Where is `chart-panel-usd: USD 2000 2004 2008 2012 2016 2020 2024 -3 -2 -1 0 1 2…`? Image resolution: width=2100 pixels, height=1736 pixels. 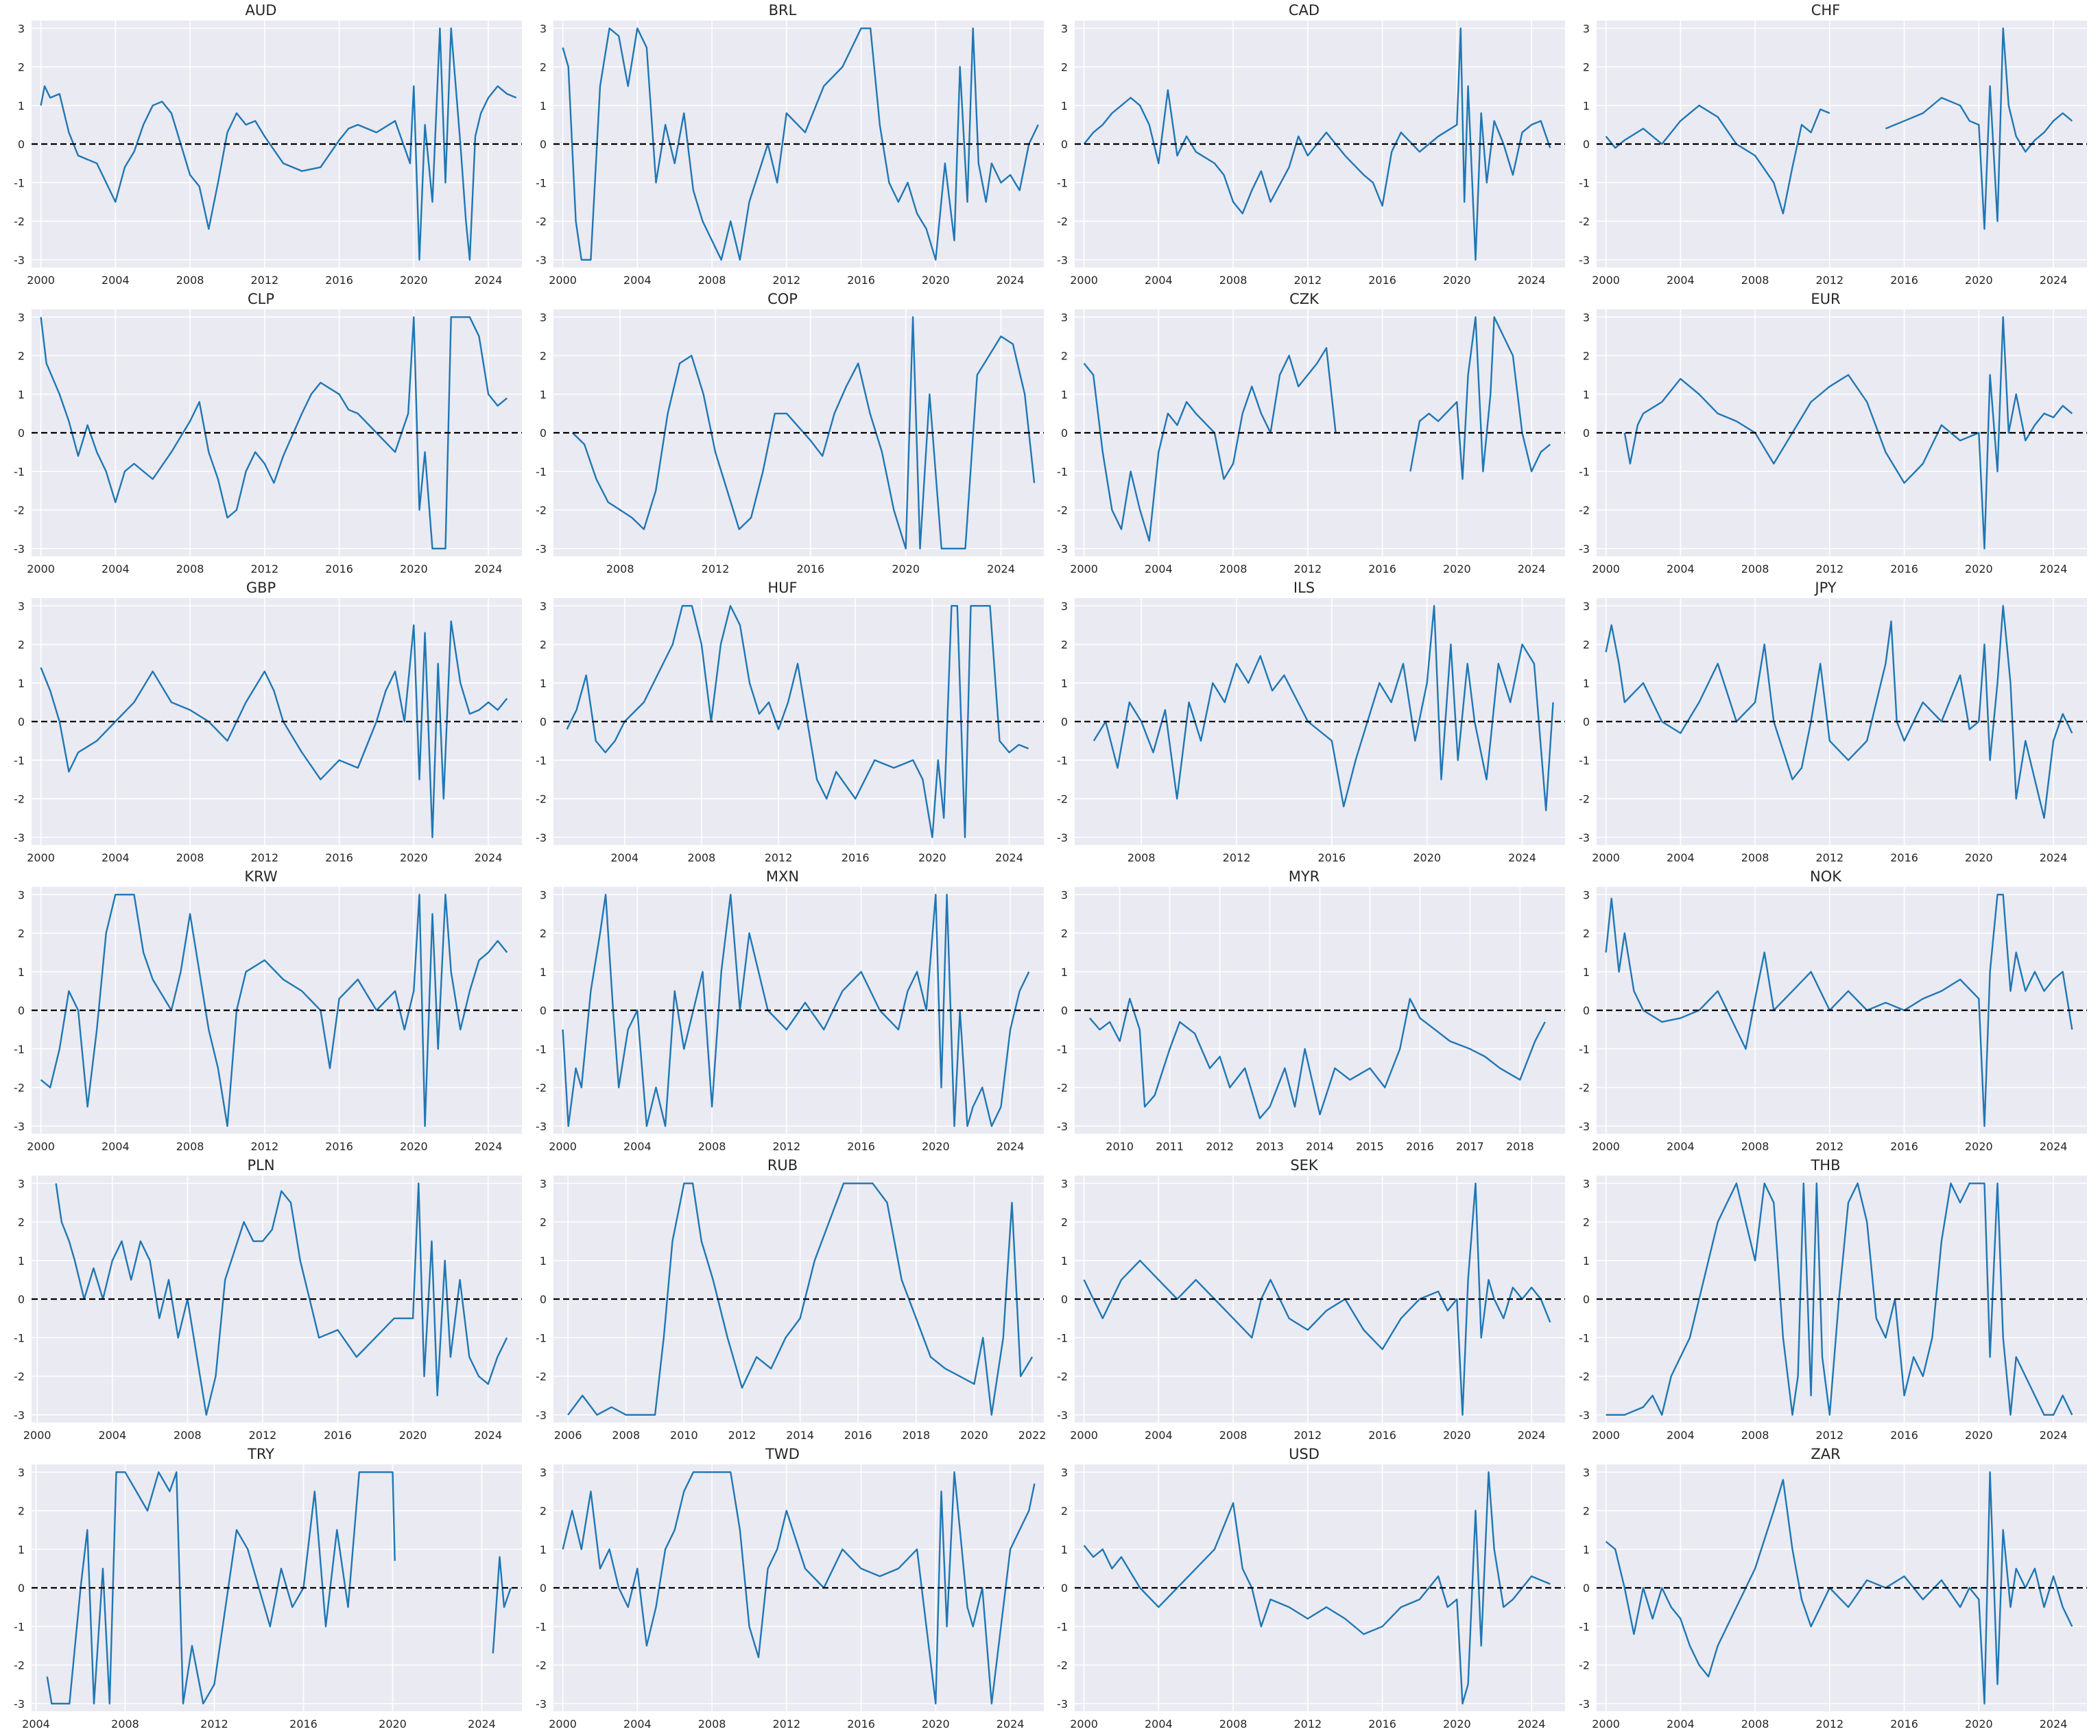
chart-panel-usd: USD 2000 2004 2008 2012 2016 2020 2024 -3 -2 -1 0 1 2… is located at coordinates (1304, 1588).